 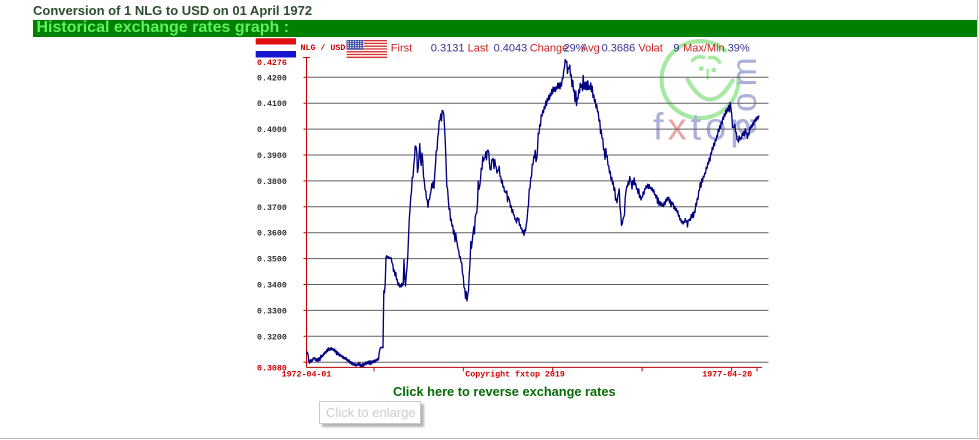 I want to click on svg-text: Volat, so click(x=650, y=49).